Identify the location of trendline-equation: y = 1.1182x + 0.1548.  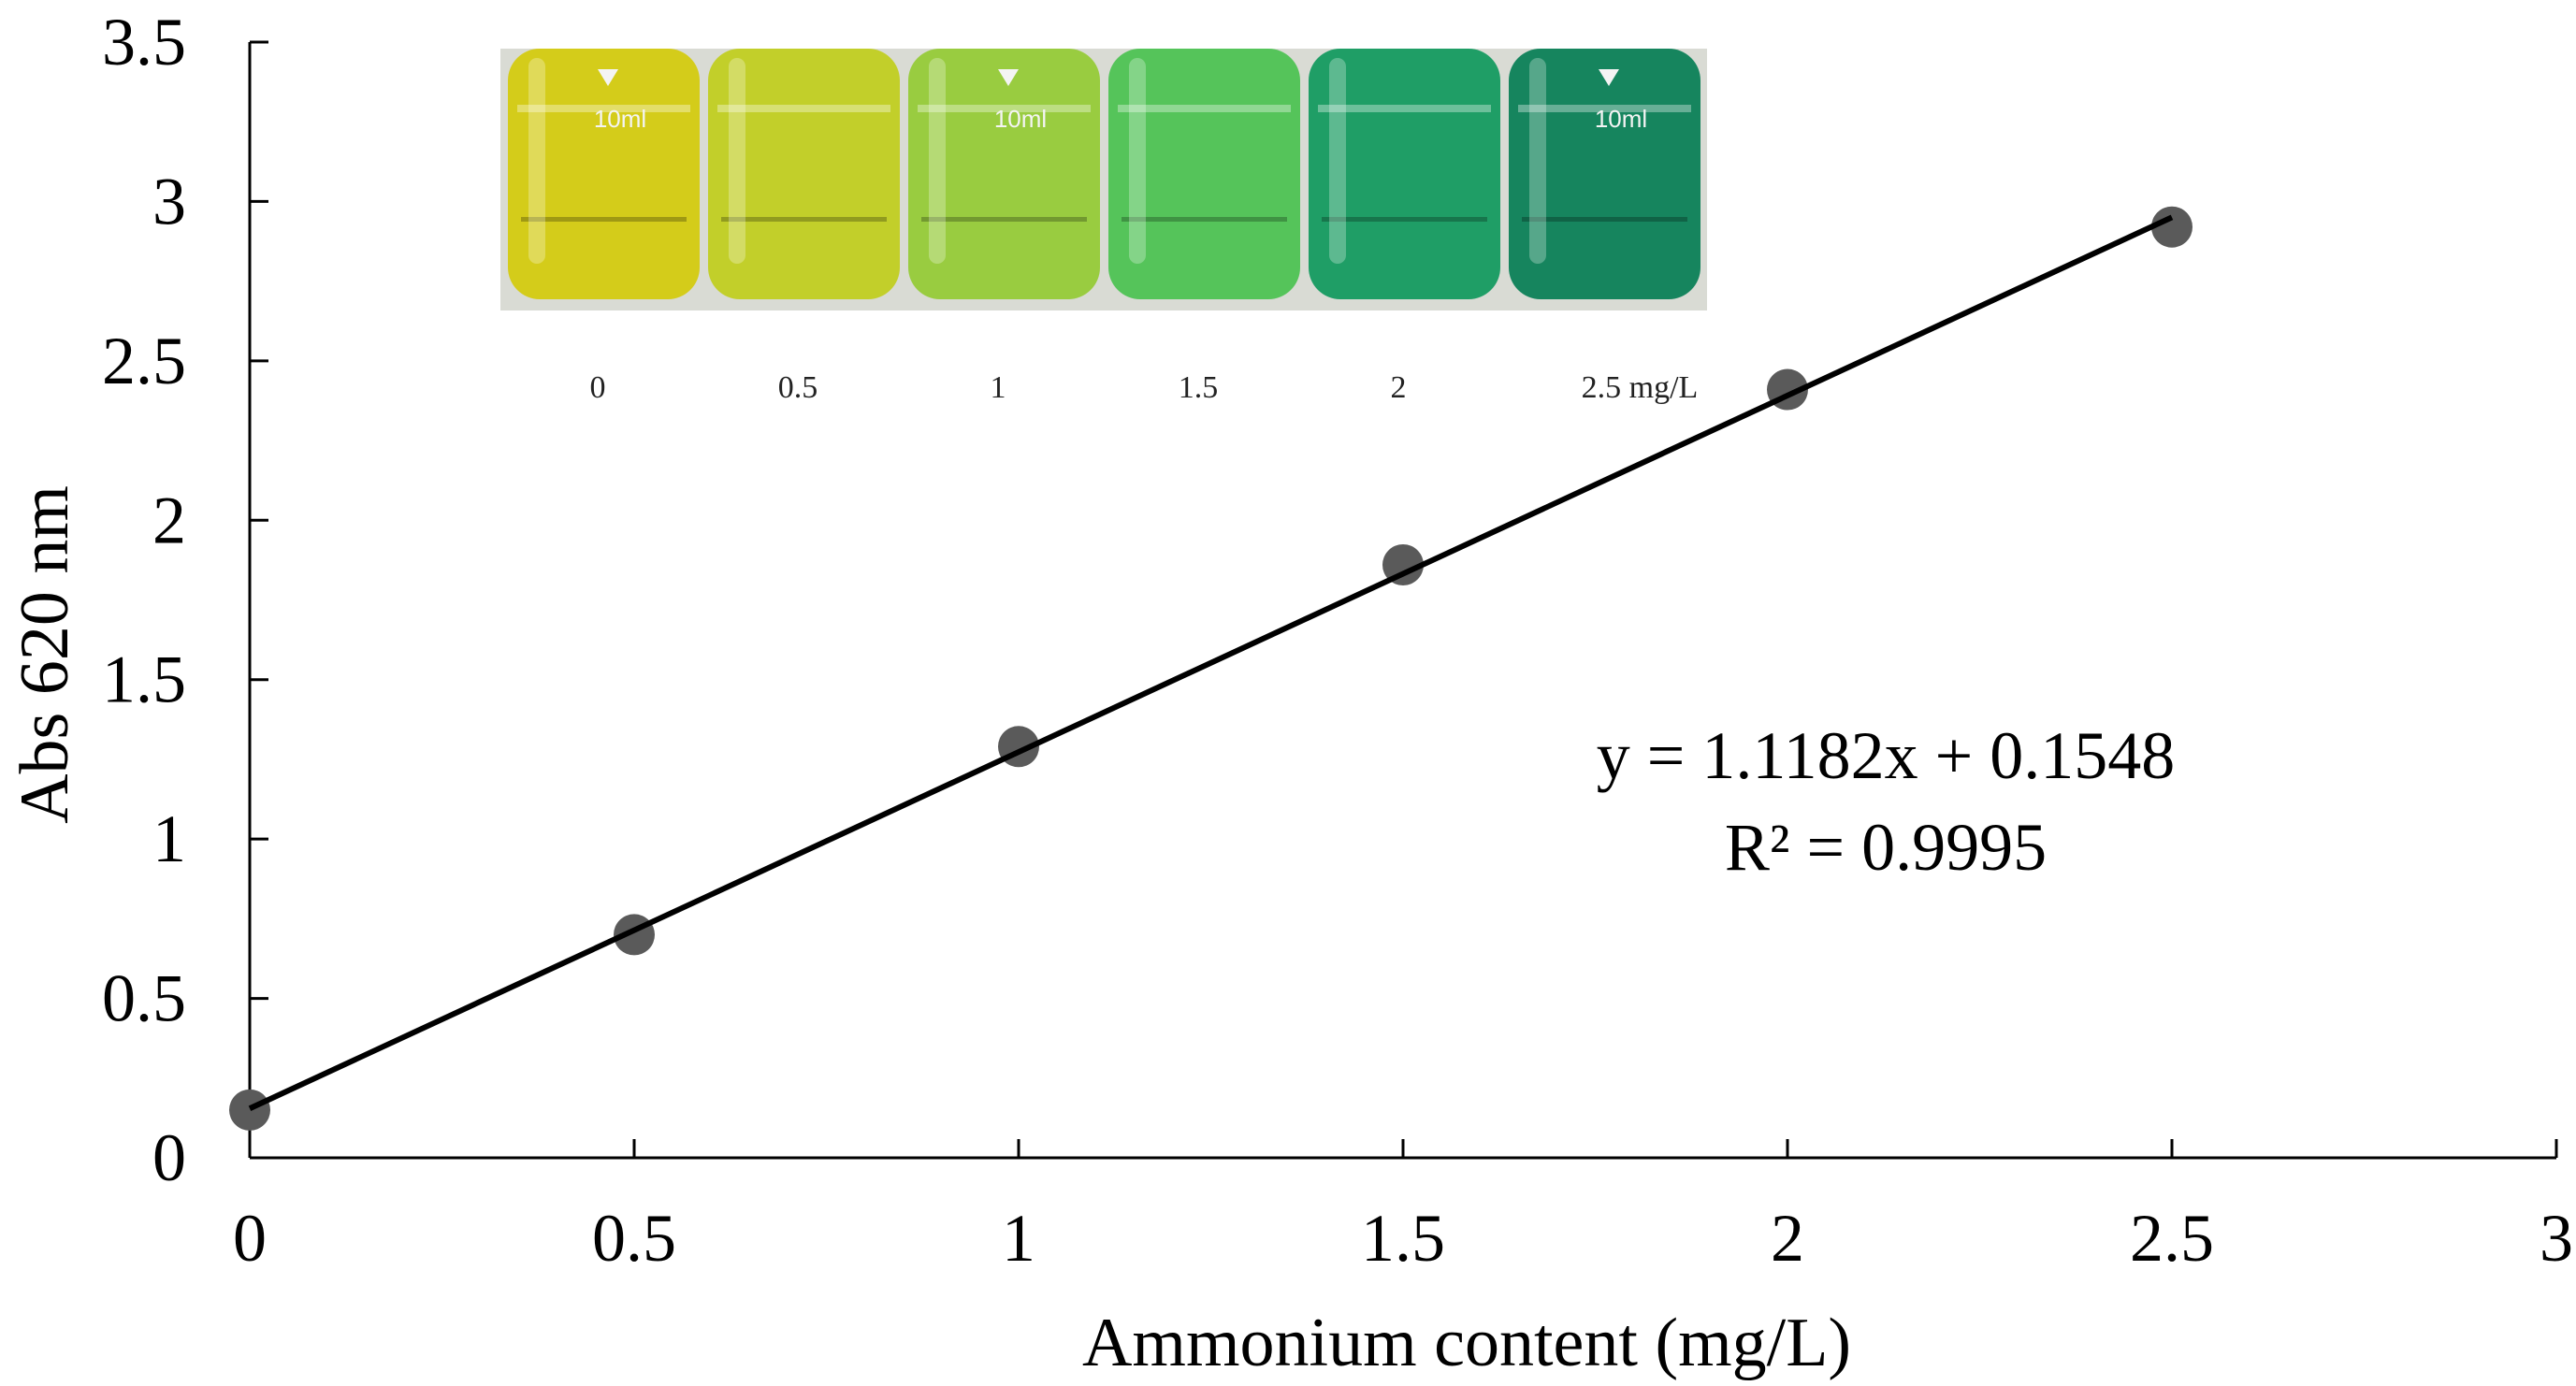
(1886, 756).